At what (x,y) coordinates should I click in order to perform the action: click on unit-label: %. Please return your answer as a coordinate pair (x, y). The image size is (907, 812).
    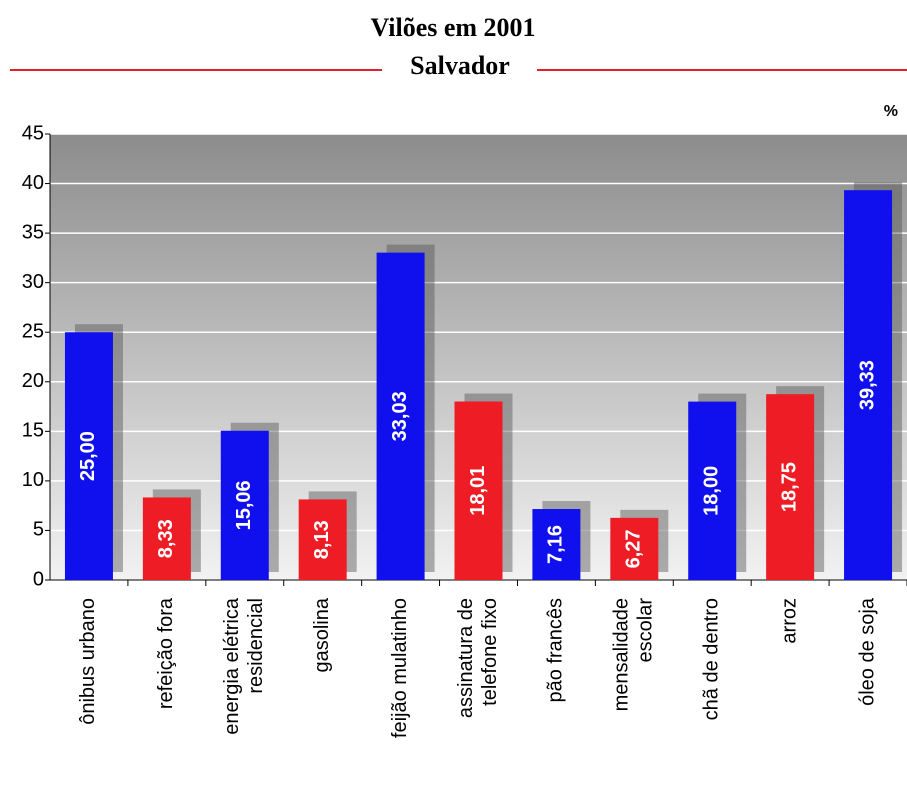
    Looking at the image, I should click on (891, 111).